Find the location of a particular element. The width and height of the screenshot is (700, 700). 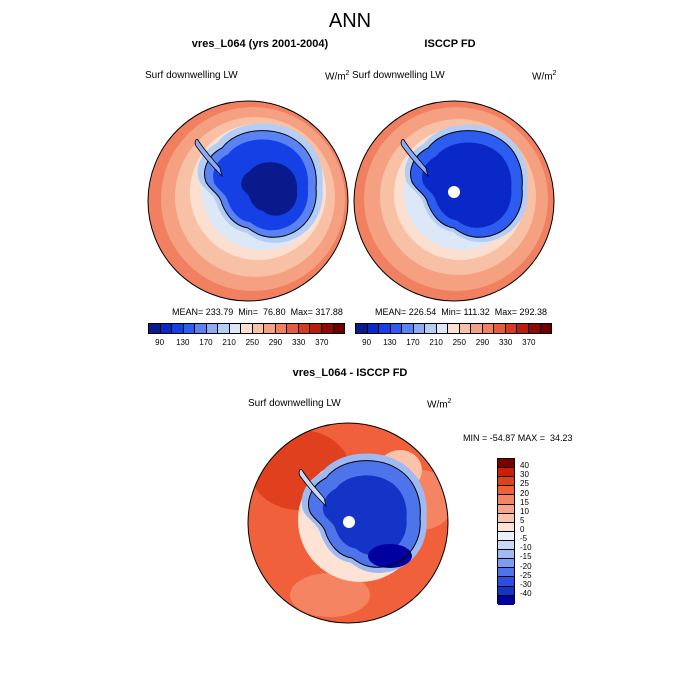

colorbar-tick-label: 30 is located at coordinates (524, 475).